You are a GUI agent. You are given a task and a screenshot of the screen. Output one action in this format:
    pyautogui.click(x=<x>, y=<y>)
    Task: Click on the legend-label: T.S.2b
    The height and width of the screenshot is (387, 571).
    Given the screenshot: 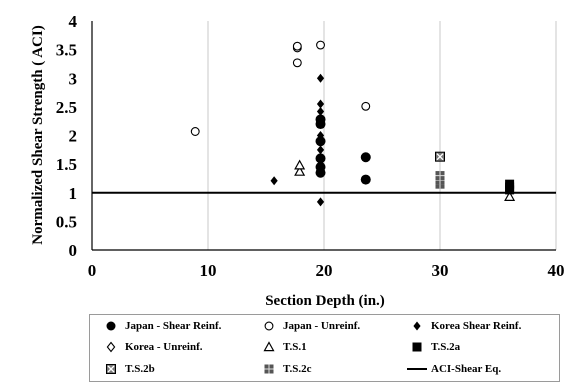 What is the action you would take?
    pyautogui.click(x=140, y=369)
    